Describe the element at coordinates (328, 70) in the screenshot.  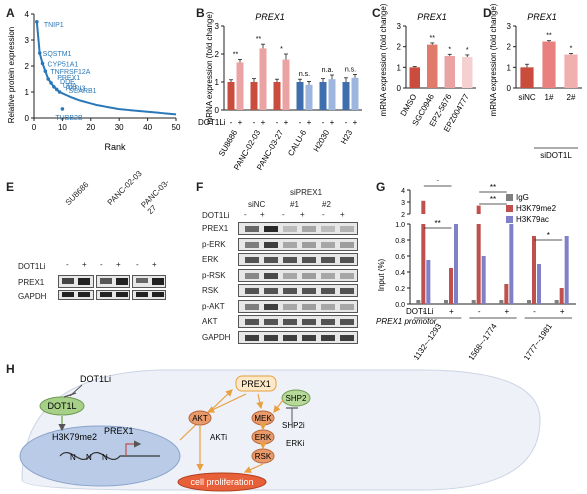
I see `significance-mark: n.a.` at that location.